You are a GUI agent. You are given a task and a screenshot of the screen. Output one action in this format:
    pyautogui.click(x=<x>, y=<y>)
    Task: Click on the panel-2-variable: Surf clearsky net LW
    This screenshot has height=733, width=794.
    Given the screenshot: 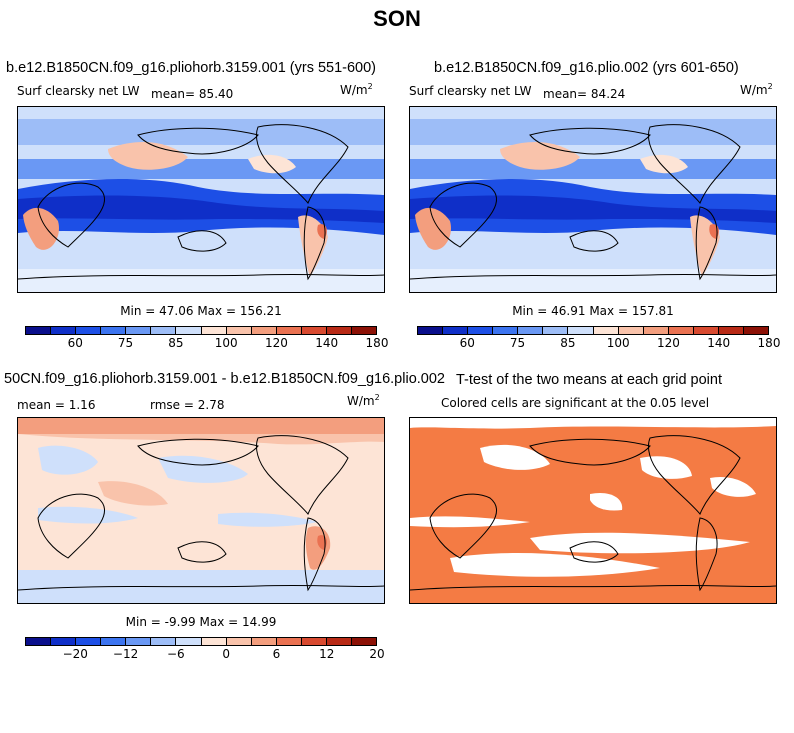 What is the action you would take?
    pyautogui.click(x=470, y=91)
    